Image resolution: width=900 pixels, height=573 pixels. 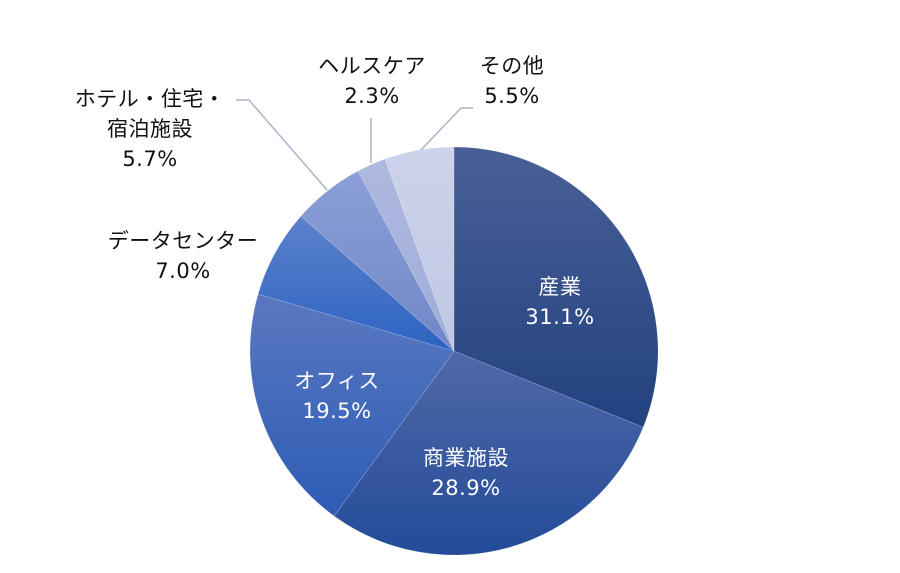 What do you see at coordinates (337, 411) in the screenshot?
I see `slice-label-line: 19.5%` at bounding box center [337, 411].